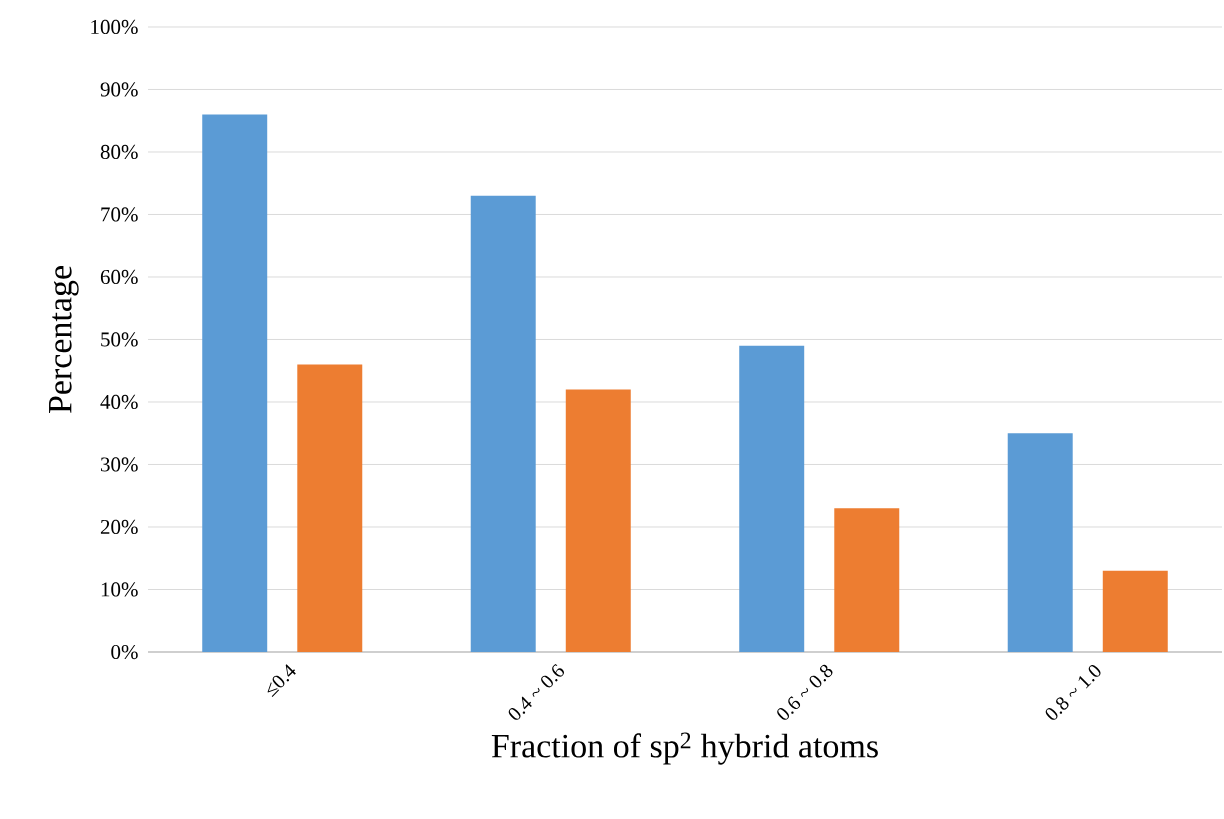 The width and height of the screenshot is (1224, 819). Describe the element at coordinates (124, 652) in the screenshot. I see `y-tick-label: 0%` at that location.